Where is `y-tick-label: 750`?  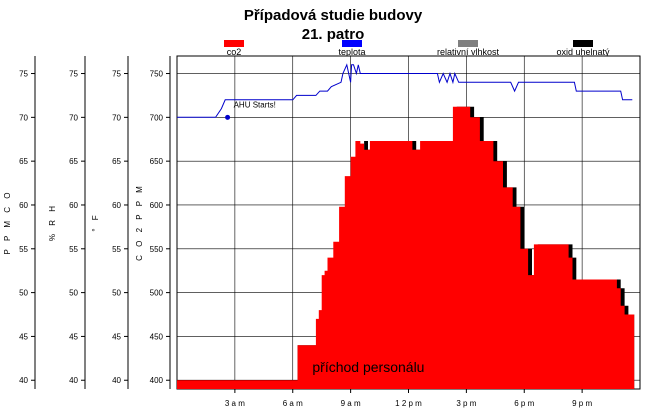 y-tick-label: 750 is located at coordinates (157, 74).